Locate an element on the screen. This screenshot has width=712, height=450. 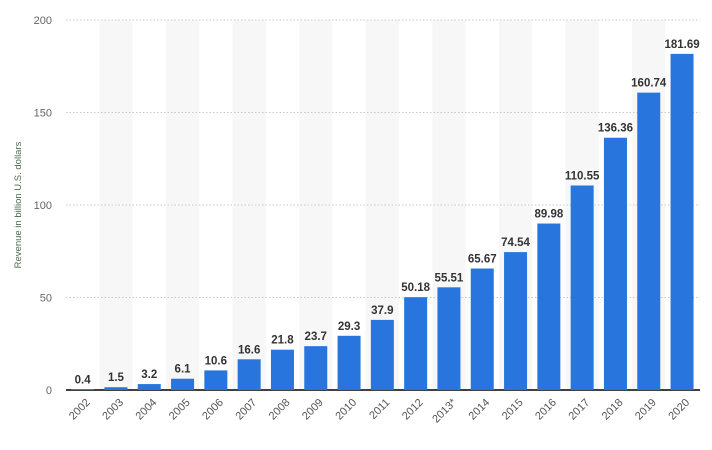
x-tick-label: 2009 is located at coordinates (313, 410).